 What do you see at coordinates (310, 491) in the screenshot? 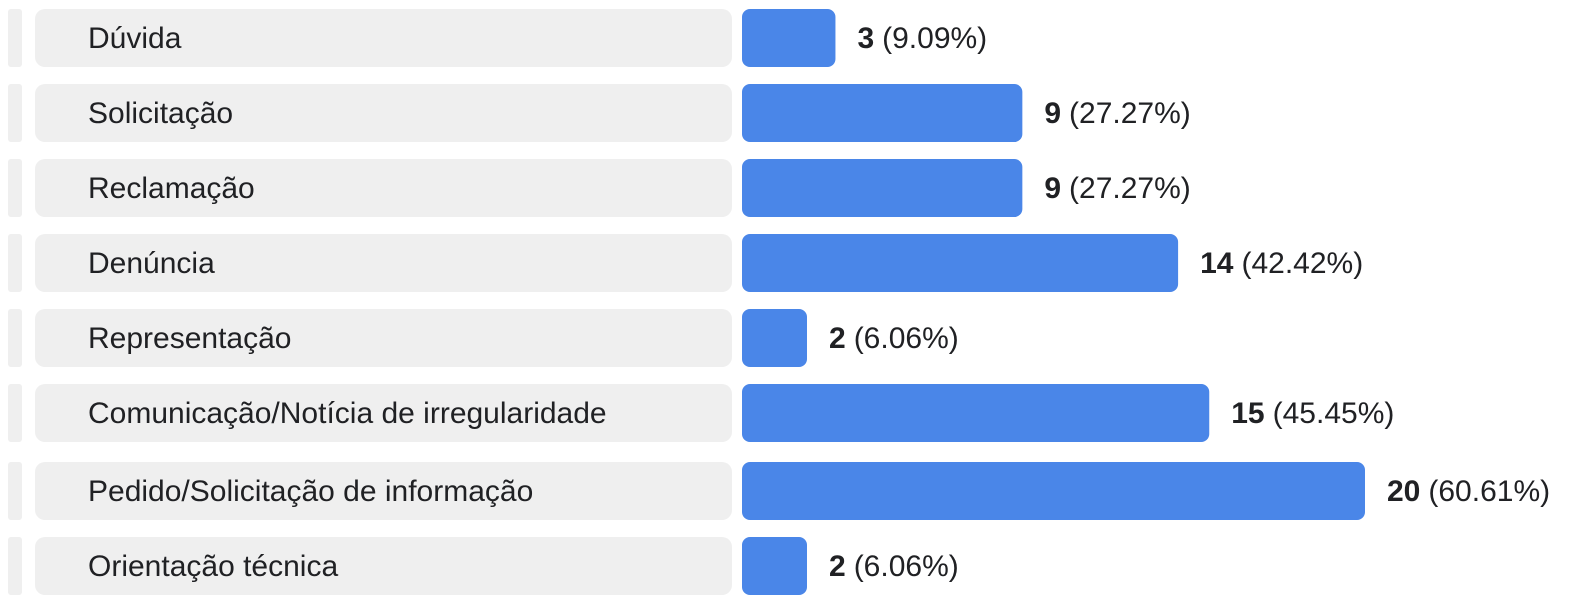
I see `category-label: Pedido/Solicitação de informação` at bounding box center [310, 491].